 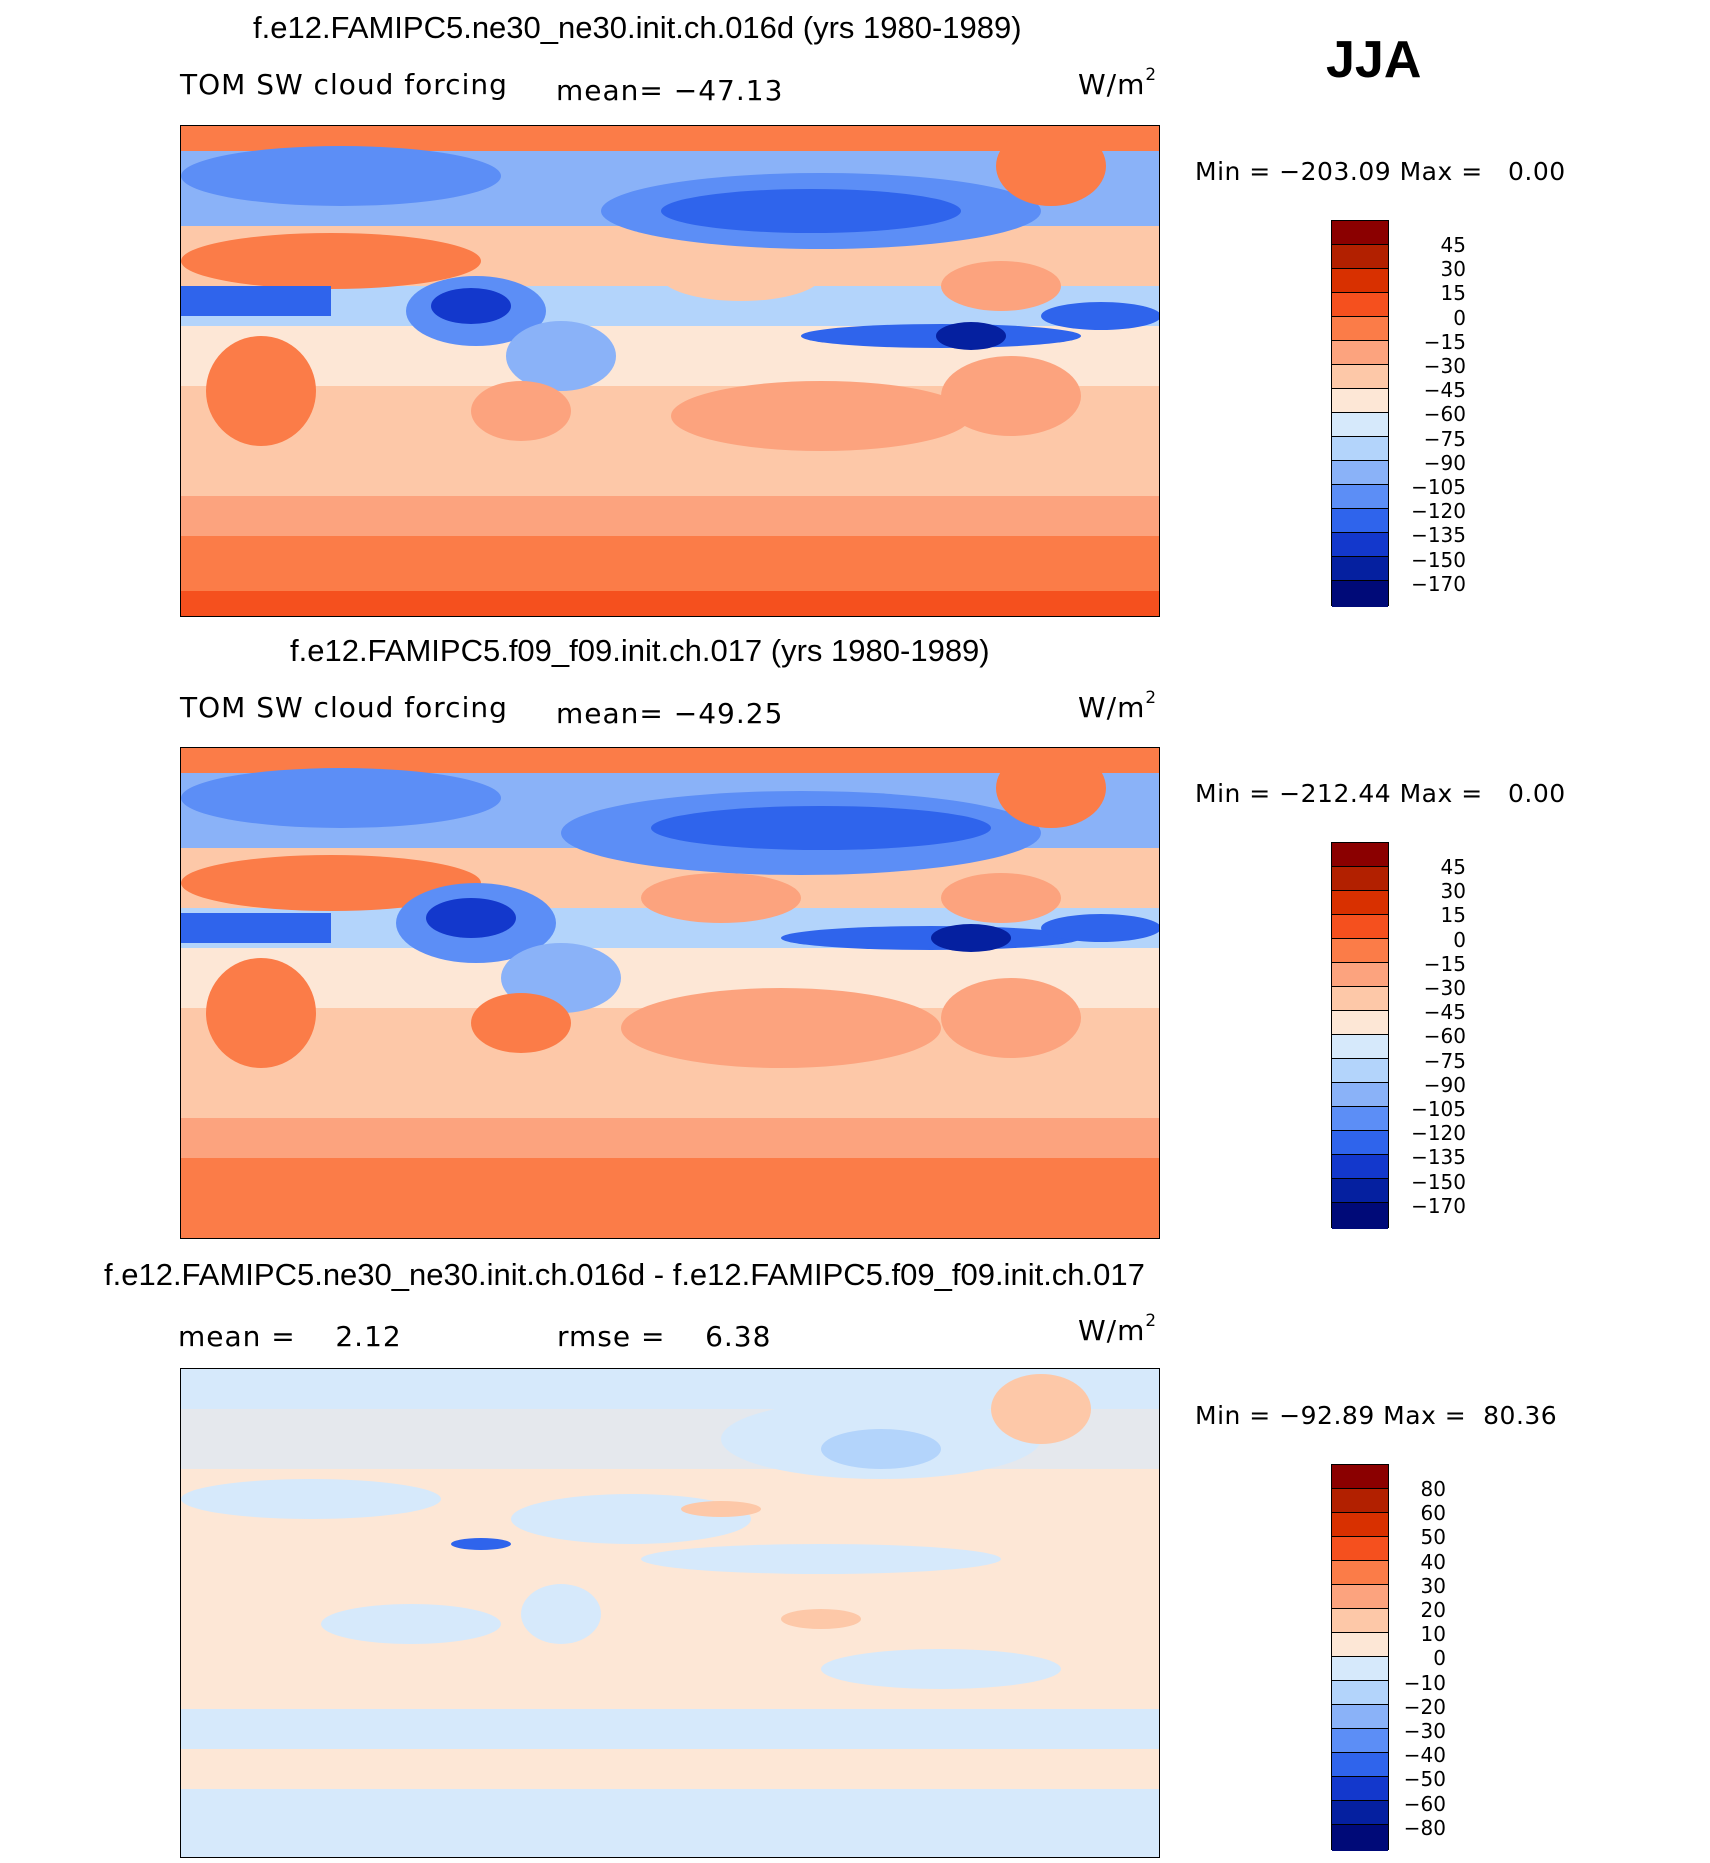 I want to click on panel3-mean: mean = 2.12, so click(x=290, y=1336).